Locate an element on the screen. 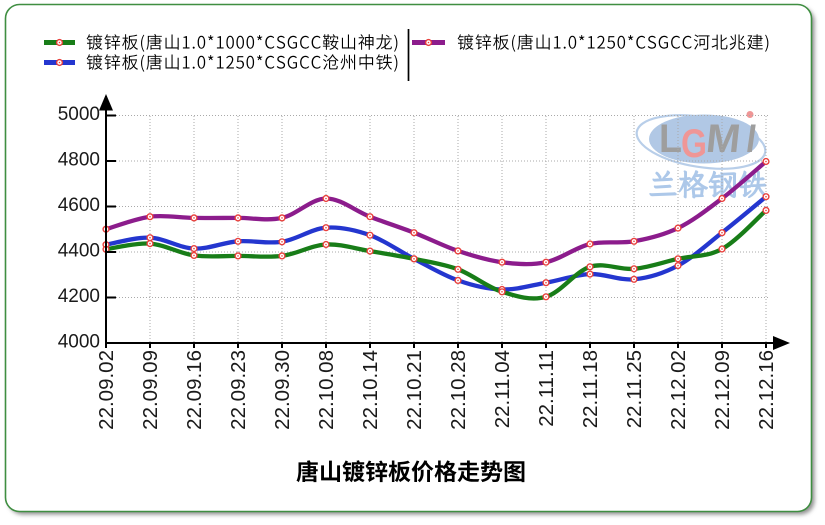  svg-text: 22.10.08 is located at coordinates (326, 390).